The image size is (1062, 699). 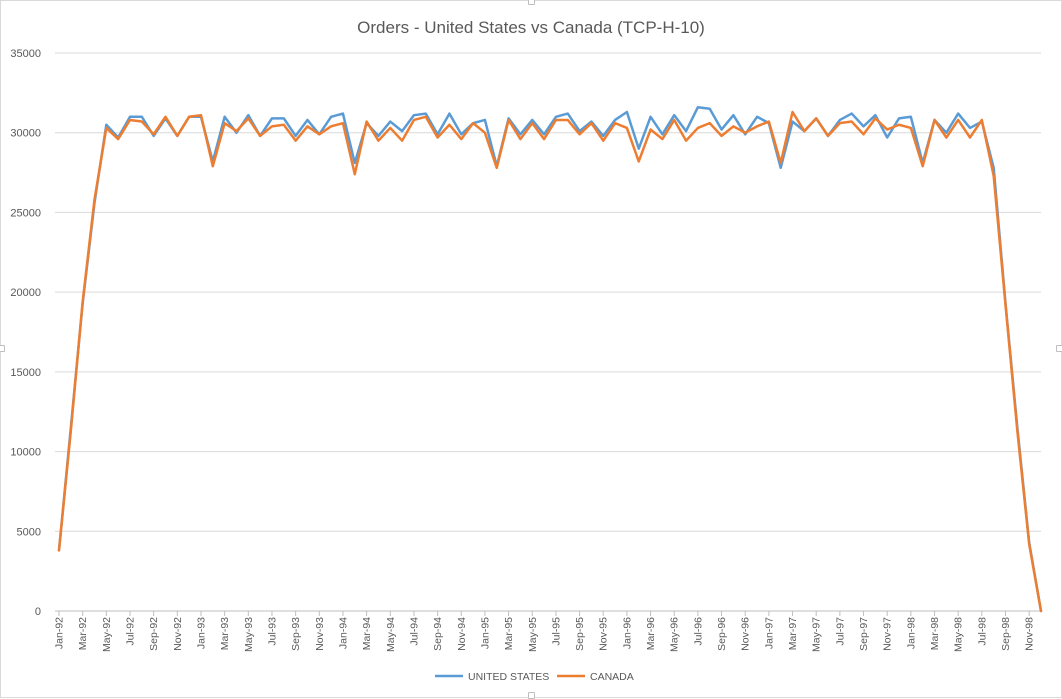 I want to click on x-tick-label: Nov-97, so click(x=888, y=634).